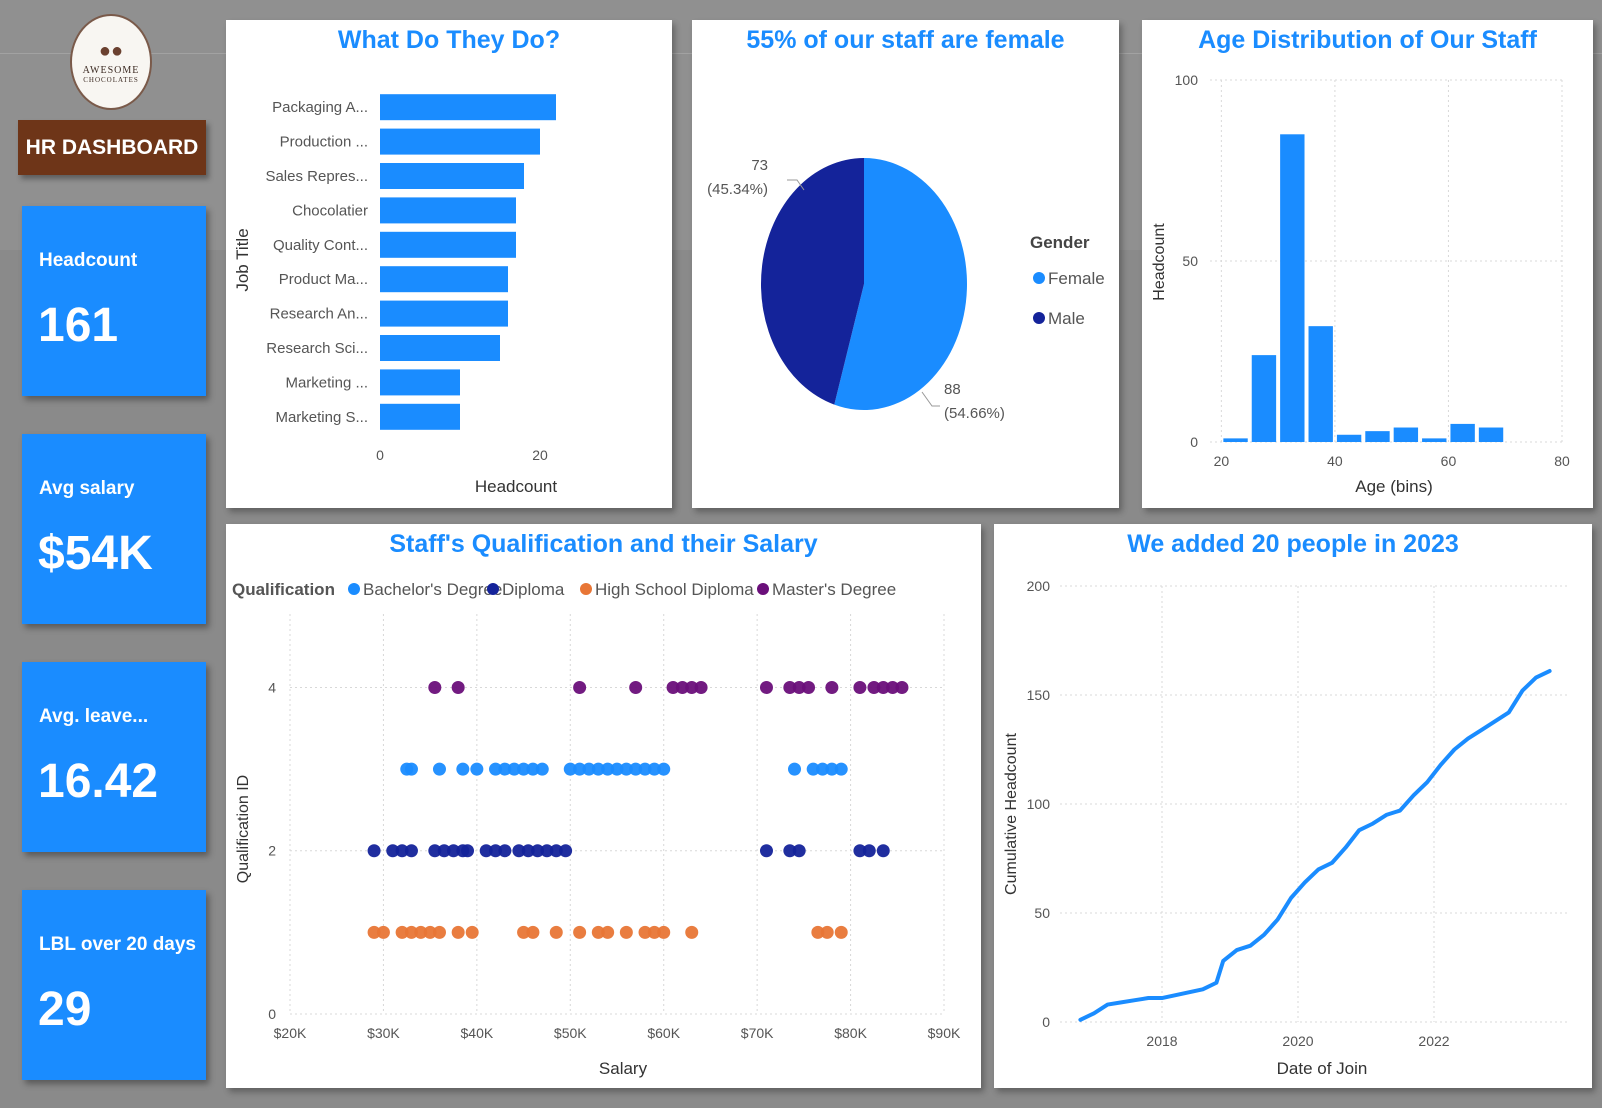 The width and height of the screenshot is (1602, 1108). What do you see at coordinates (118, 944) in the screenshot?
I see `kpi-label: LBL over 20 days` at bounding box center [118, 944].